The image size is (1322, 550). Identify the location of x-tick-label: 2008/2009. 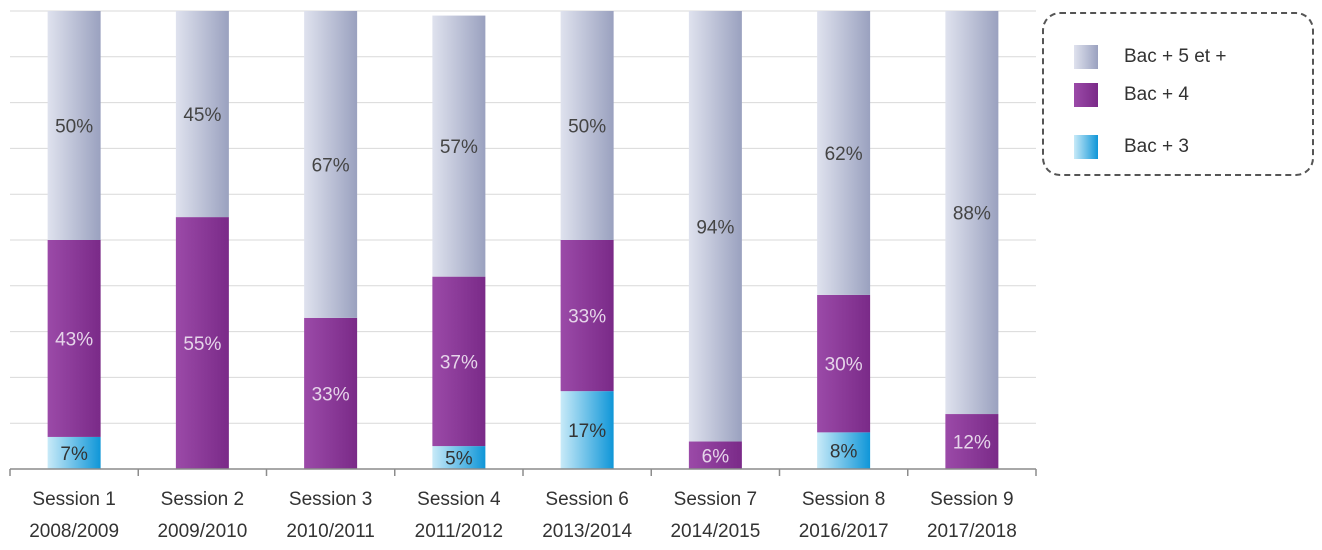
(74, 531).